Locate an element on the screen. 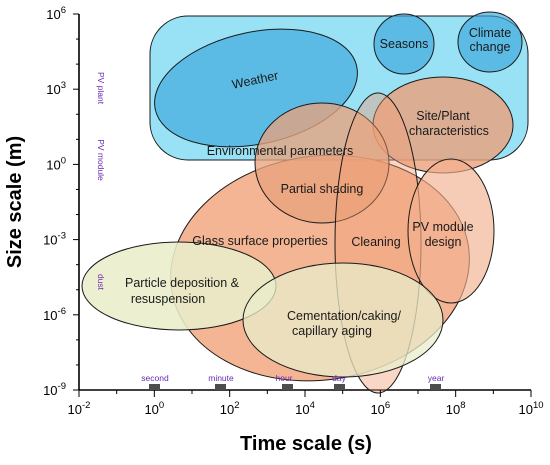 This screenshot has width=550, height=465. time-ref-second: second is located at coordinates (155, 378).